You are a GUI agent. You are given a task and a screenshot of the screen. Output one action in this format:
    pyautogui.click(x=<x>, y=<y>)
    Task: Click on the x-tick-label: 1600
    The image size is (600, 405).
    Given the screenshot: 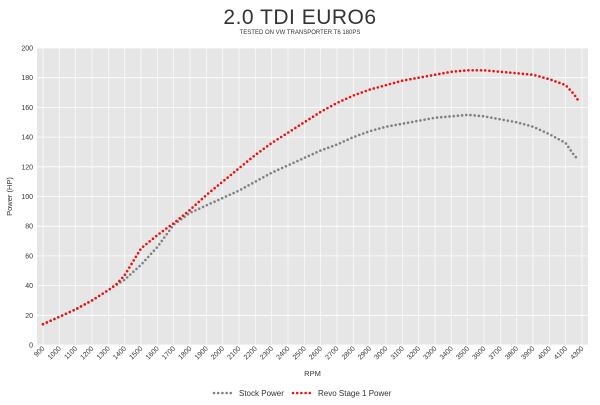 What is the action you would take?
    pyautogui.click(x=153, y=353)
    